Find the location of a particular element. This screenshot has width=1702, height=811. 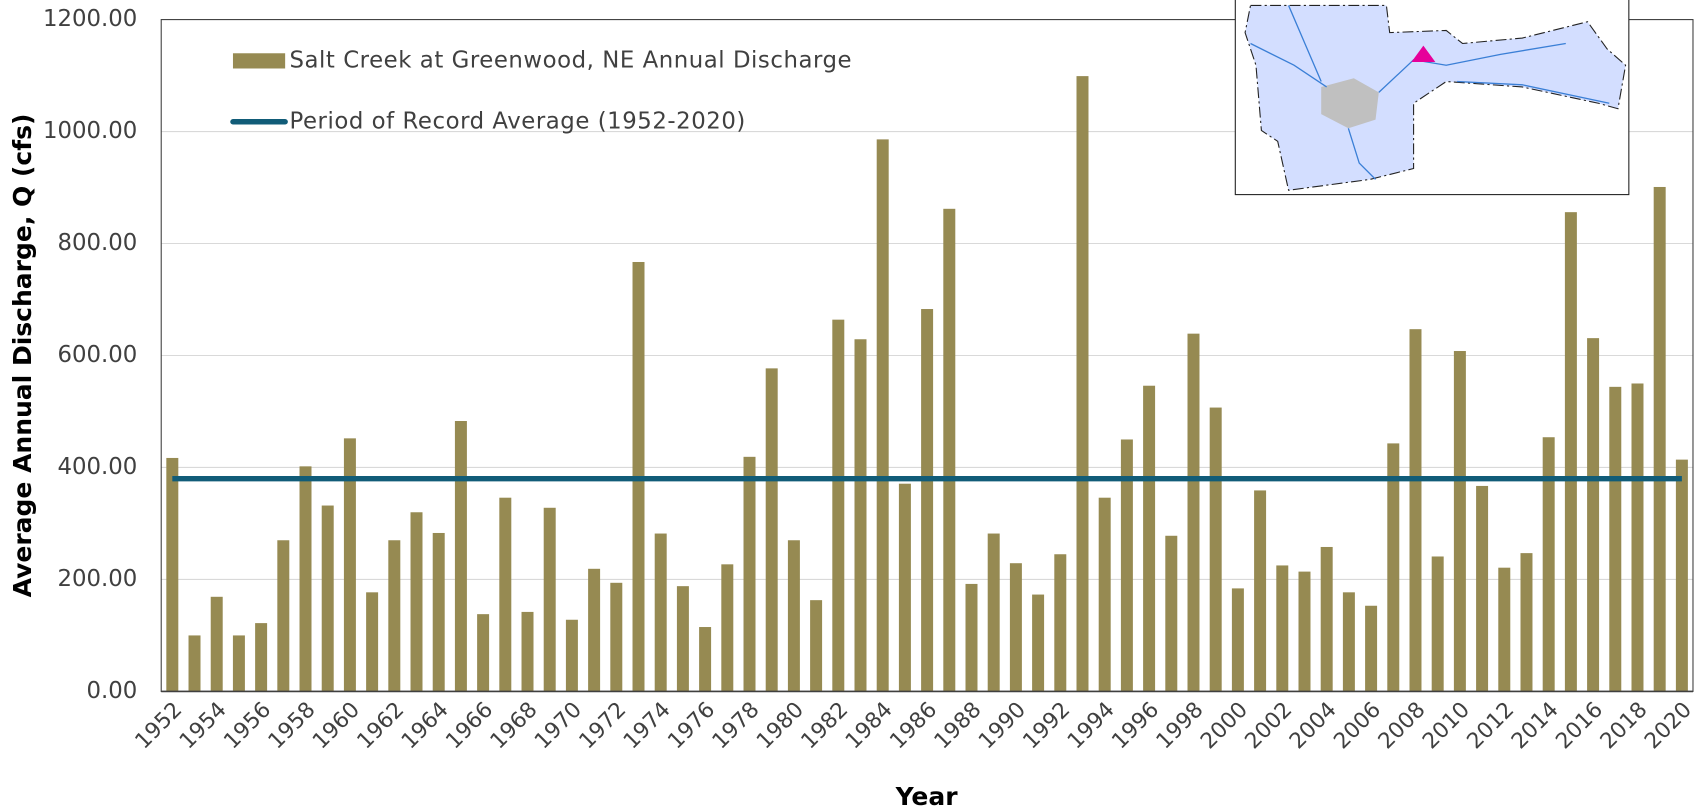

gauge-marker is located at coordinates (1423, 53).